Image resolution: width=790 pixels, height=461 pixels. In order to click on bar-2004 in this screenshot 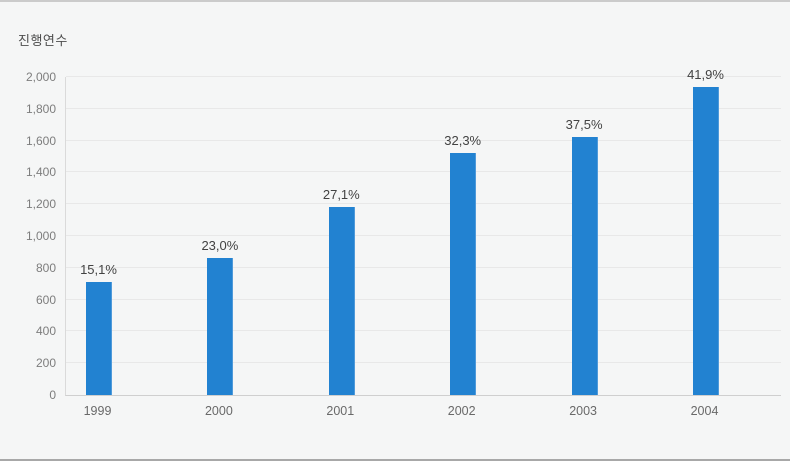, I will do `click(706, 240)`.